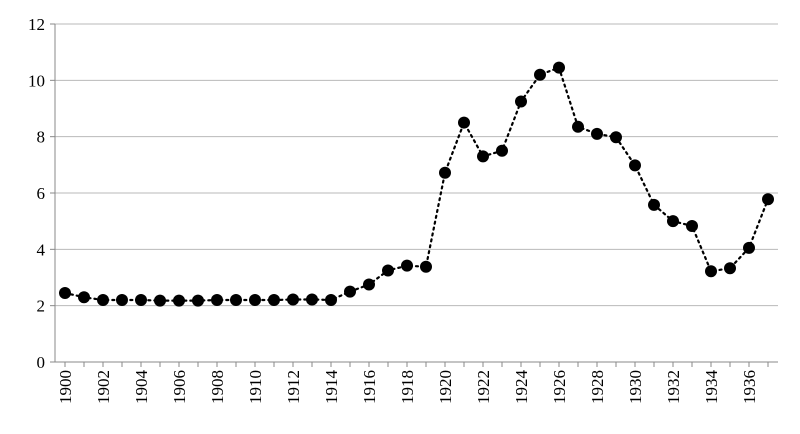 The width and height of the screenshot is (800, 434). Describe the element at coordinates (141, 387) in the screenshot. I see `x-tick-label: 1904` at that location.